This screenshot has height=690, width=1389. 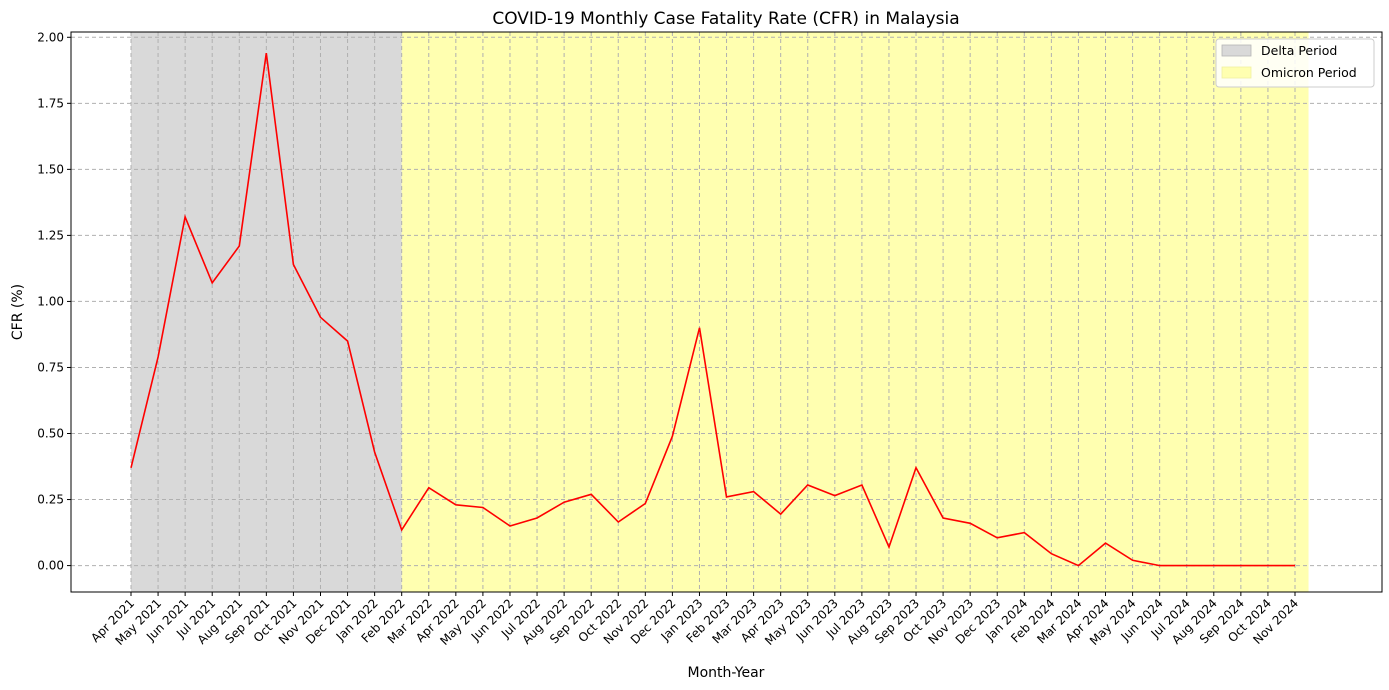 What do you see at coordinates (50, 566) in the screenshot?
I see `y-tick-label: 0.00` at bounding box center [50, 566].